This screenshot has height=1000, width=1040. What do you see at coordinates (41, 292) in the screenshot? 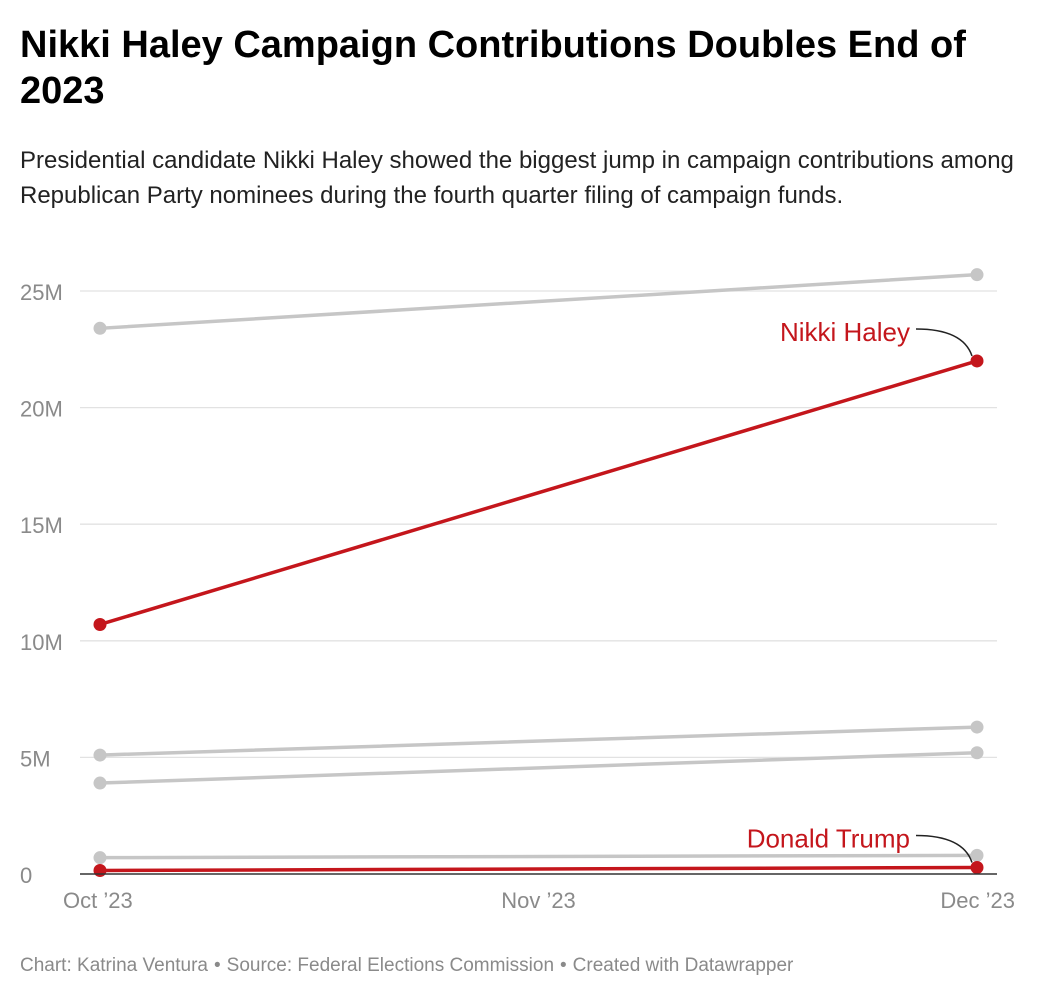
I see `y-tick-label: 25M` at bounding box center [41, 292].